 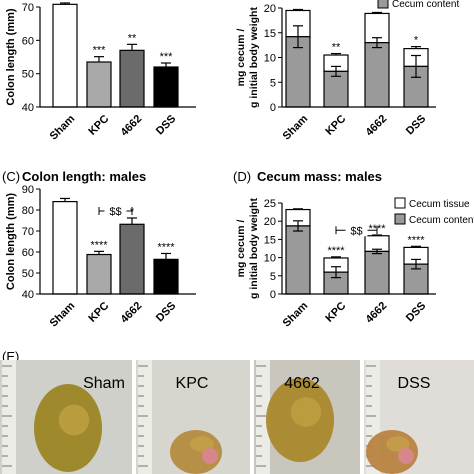 What do you see at coordinates (319, 176) in the screenshot?
I see `chart-title: Cecum mass: males` at bounding box center [319, 176].